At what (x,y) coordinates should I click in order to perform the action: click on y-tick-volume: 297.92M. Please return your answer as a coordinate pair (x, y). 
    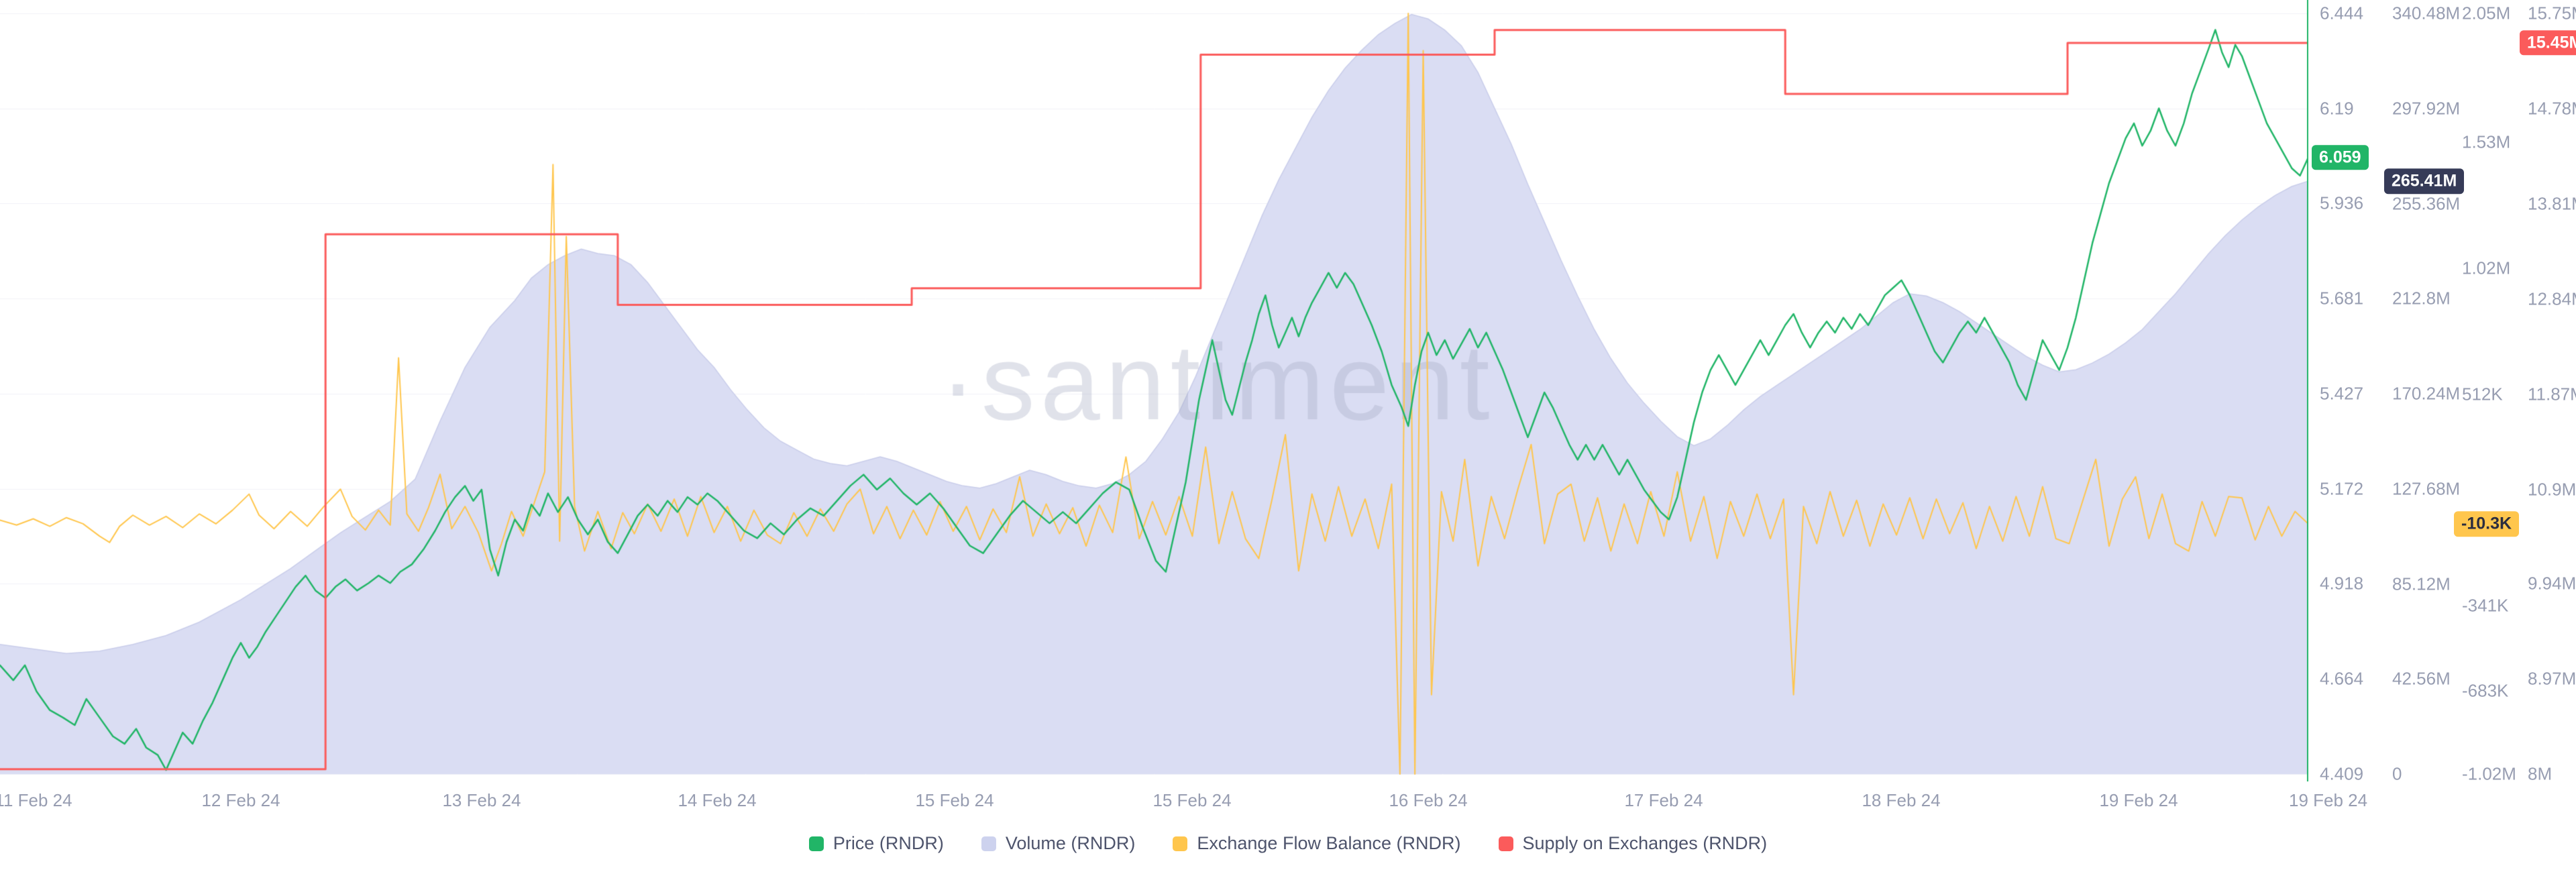
    Looking at the image, I should click on (2426, 109).